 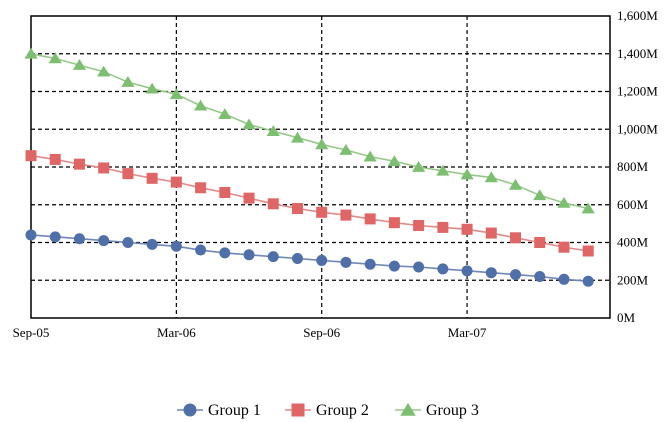 I want to click on x-axis-ticks: Sep-05 Mar-06 Sep-06 Mar-07, so click(x=250, y=332).